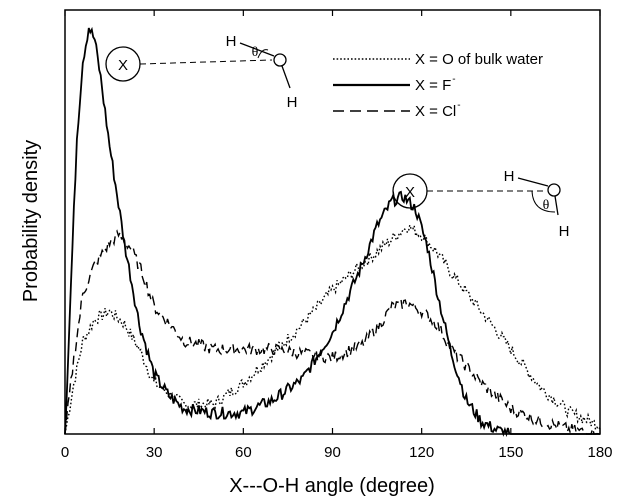 The width and height of the screenshot is (619, 499). Describe the element at coordinates (510, 452) in the screenshot. I see `x-tick-label: 150` at that location.